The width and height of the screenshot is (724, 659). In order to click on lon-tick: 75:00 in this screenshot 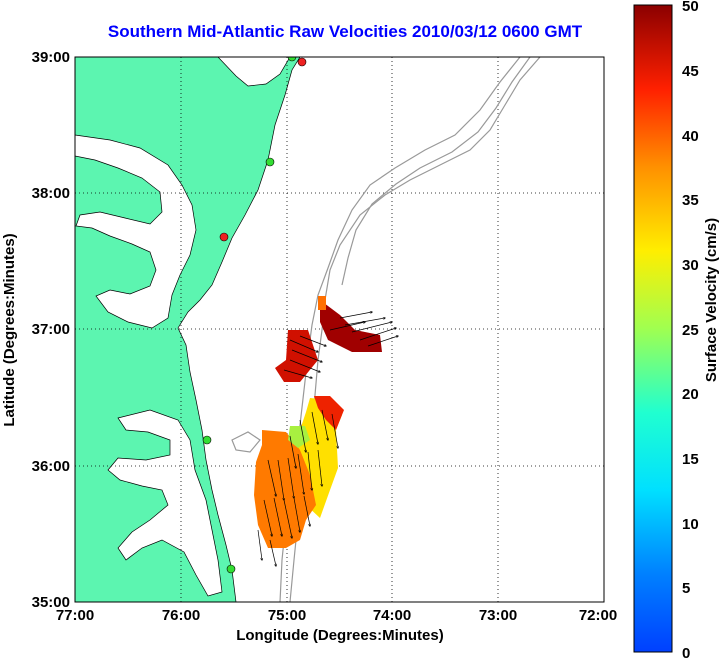, I will do `click(287, 615)`.